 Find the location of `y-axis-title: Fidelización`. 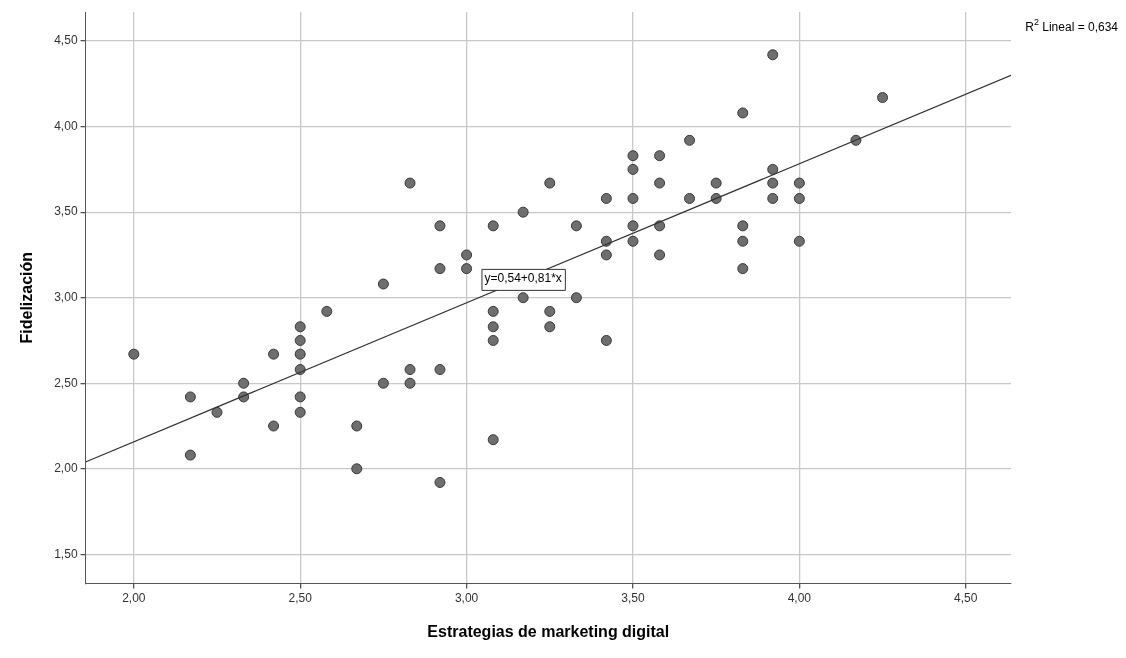

y-axis-title: Fidelización is located at coordinates (27, 297).